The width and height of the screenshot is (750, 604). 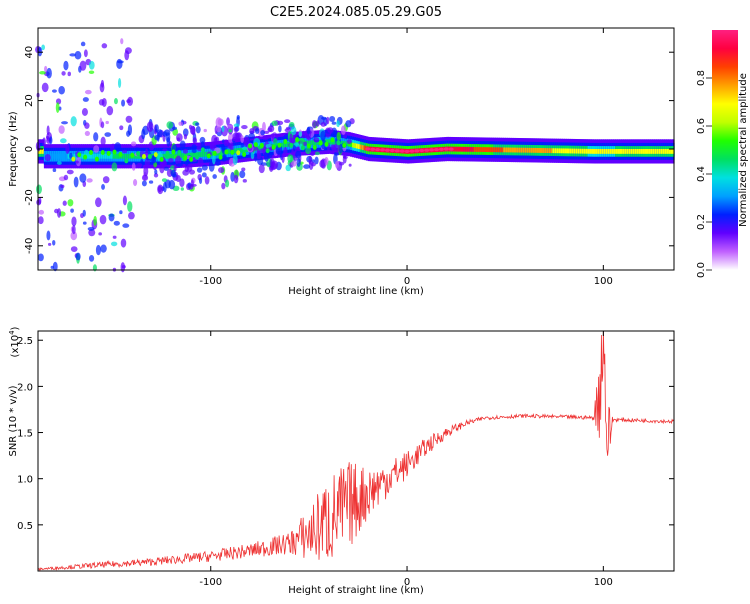 I want to click on y-tick-label: -40, so click(x=29, y=246).